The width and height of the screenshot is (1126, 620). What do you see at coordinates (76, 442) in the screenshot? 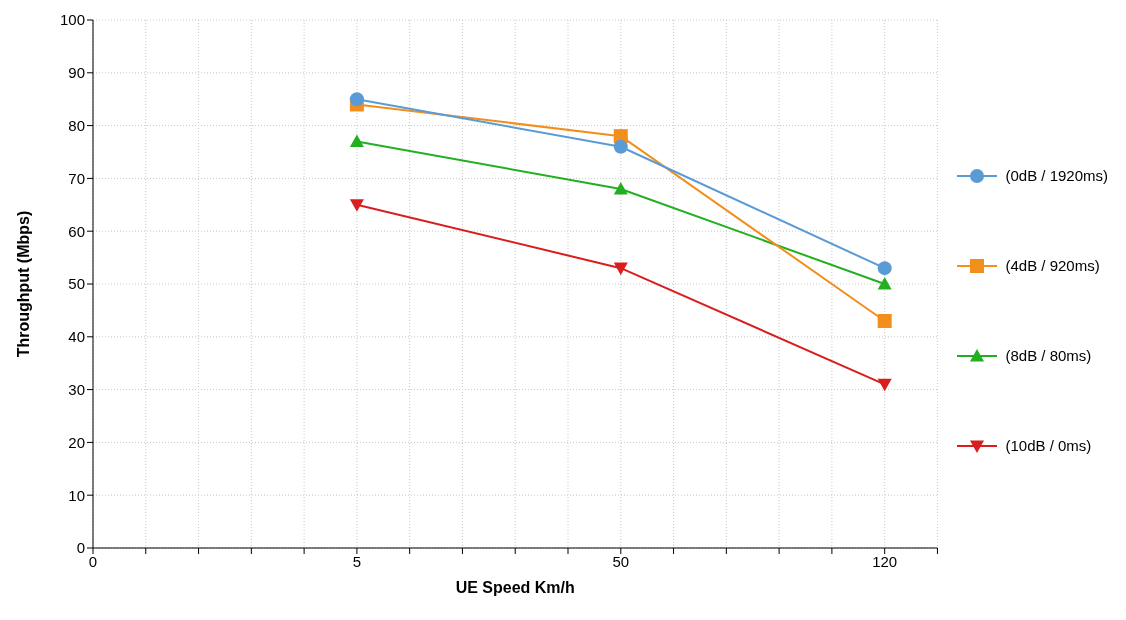
I see `y-tick-label: 20` at bounding box center [76, 442].